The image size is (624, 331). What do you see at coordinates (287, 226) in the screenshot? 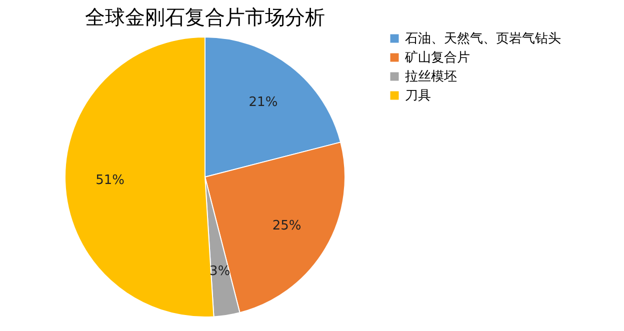
I see `data-label: 25%` at bounding box center [287, 226].